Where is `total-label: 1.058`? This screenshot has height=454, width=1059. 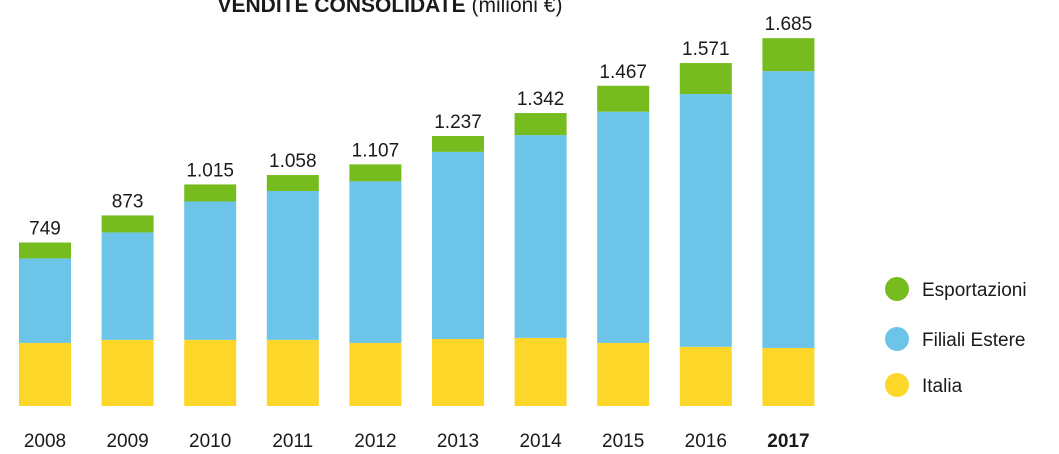
total-label: 1.058 is located at coordinates (293, 161).